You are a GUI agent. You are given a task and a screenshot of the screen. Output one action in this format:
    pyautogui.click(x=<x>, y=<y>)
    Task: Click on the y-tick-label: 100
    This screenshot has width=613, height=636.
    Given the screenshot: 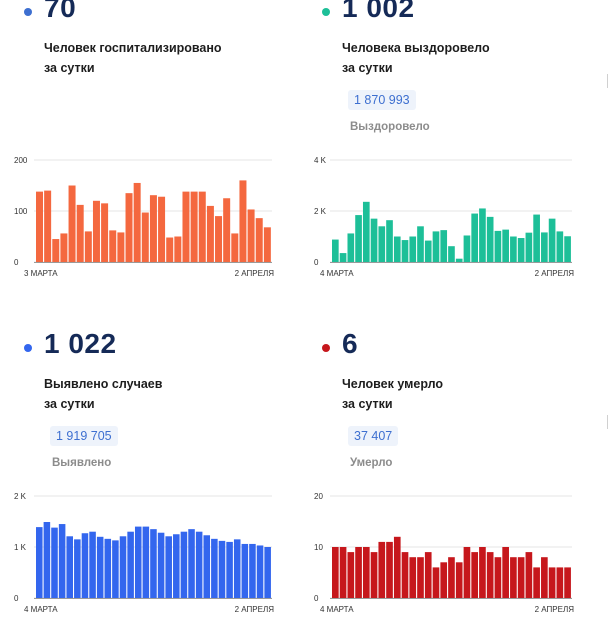 What is the action you would take?
    pyautogui.click(x=21, y=211)
    